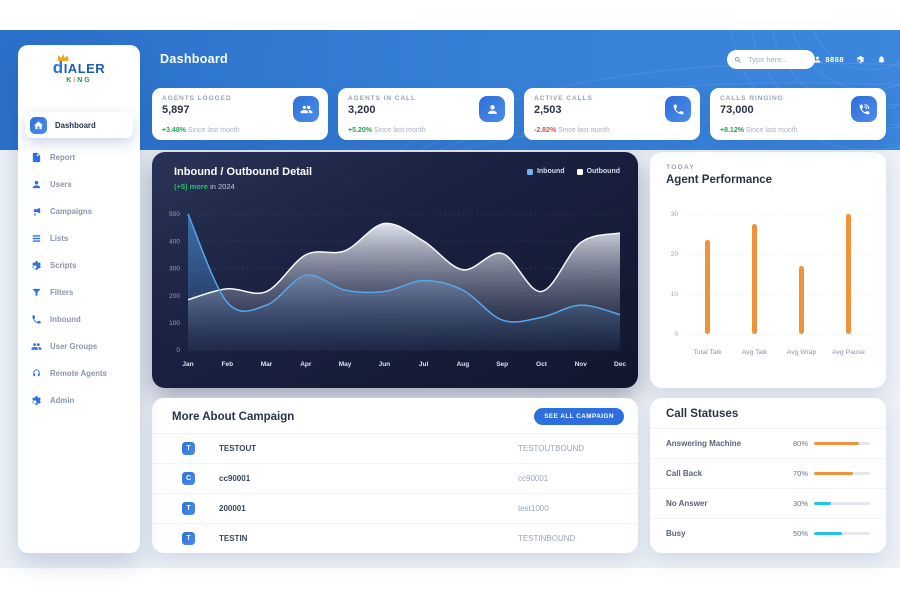 This screenshot has height=600, width=900. Describe the element at coordinates (174, 269) in the screenshot. I see `svg-text: 300` at that location.